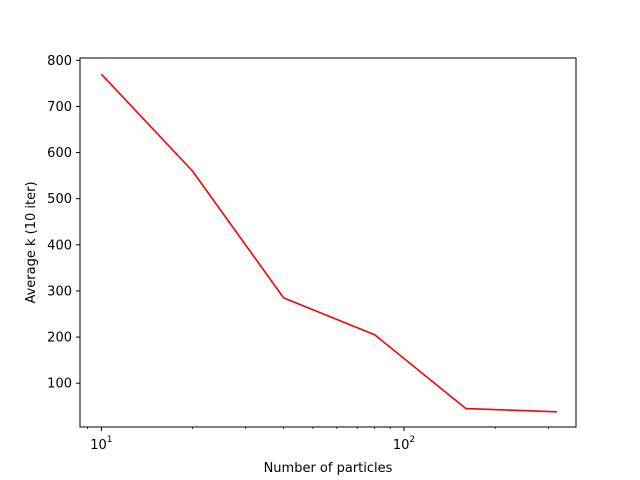 Image resolution: width=640 pixels, height=480 pixels. Describe the element at coordinates (59, 384) in the screenshot. I see `y-tick-label: 100` at that location.